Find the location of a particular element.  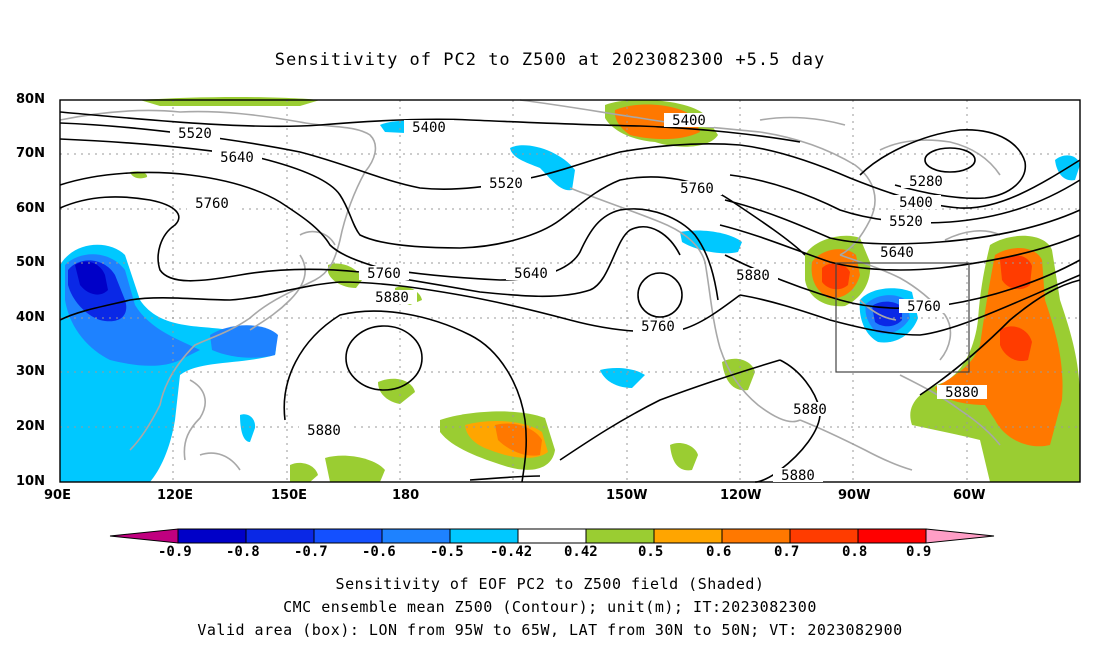

lat-label: 70N is located at coordinates (30, 153).